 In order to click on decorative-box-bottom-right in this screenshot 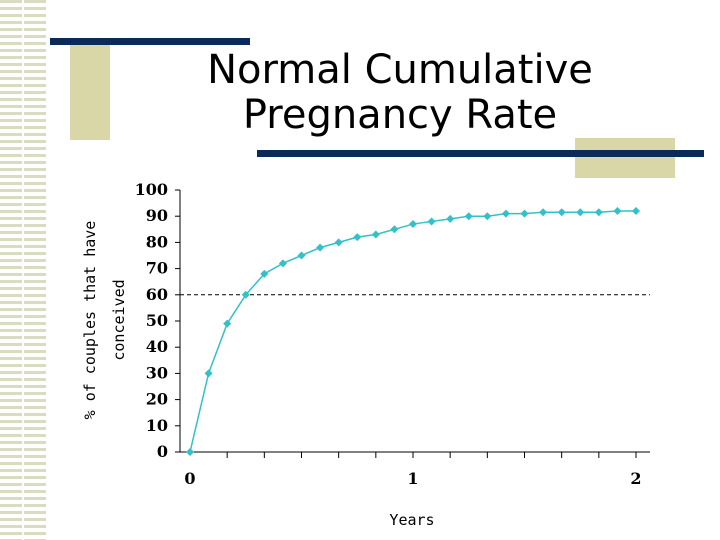, I will do `click(625, 158)`.